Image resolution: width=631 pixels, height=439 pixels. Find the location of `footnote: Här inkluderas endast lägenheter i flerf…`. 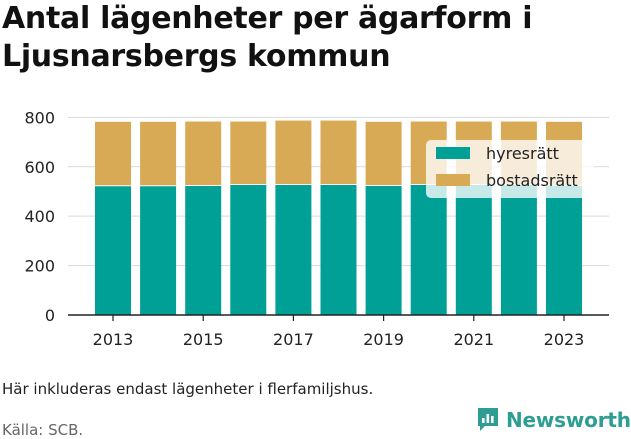

footnote: Här inkluderas endast lägenheter i flerf… is located at coordinates (188, 389).